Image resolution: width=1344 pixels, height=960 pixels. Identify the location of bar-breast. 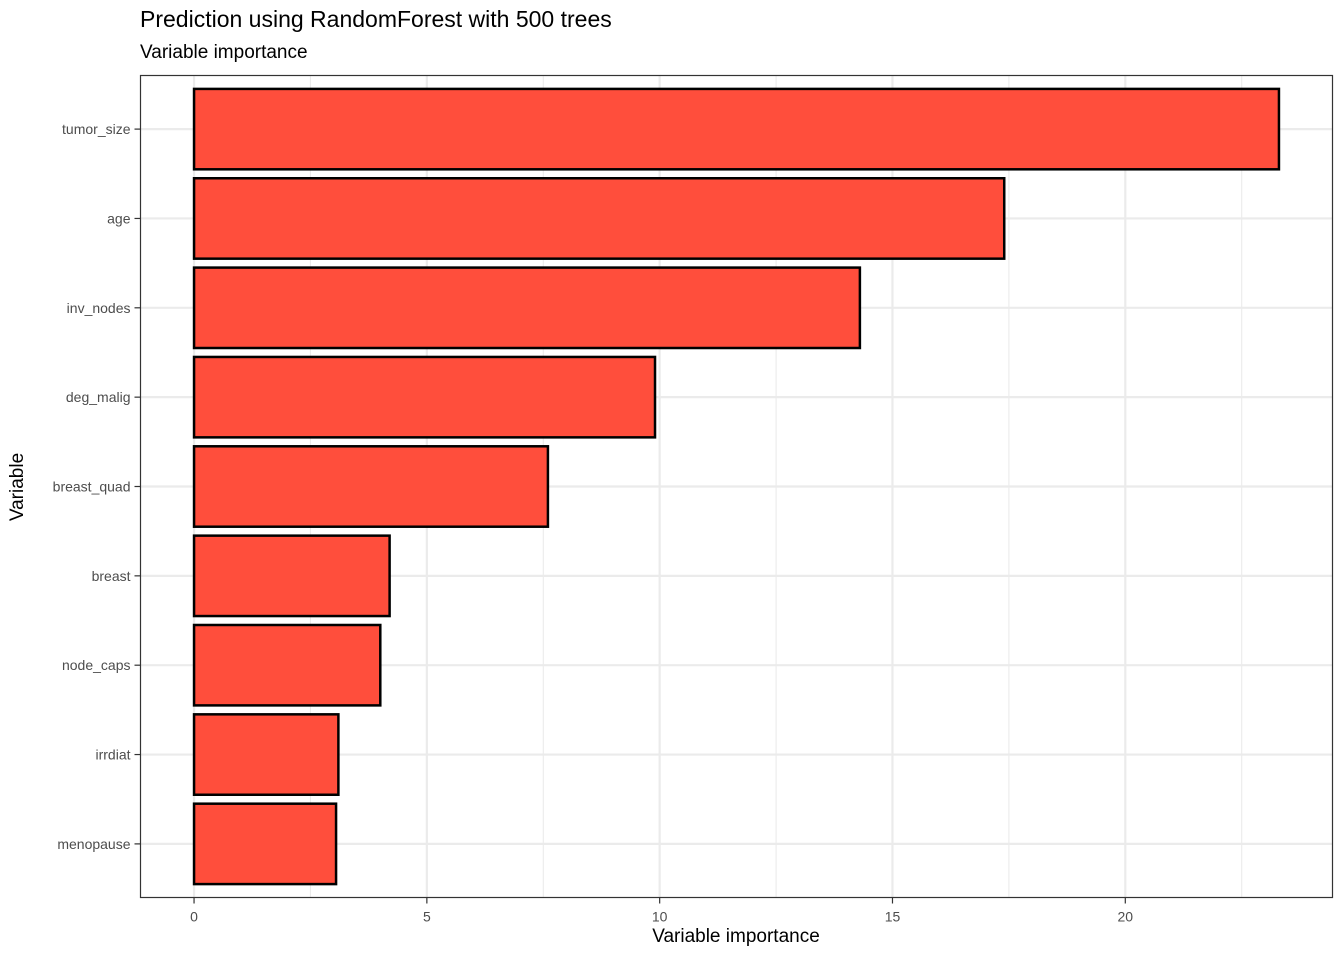
(291, 576).